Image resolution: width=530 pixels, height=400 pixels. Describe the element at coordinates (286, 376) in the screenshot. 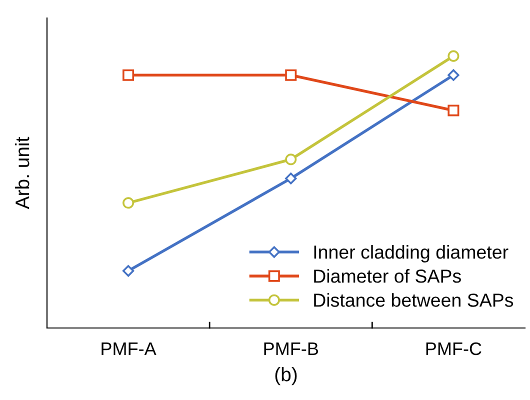

I see `x-axis-title: (b)` at that location.